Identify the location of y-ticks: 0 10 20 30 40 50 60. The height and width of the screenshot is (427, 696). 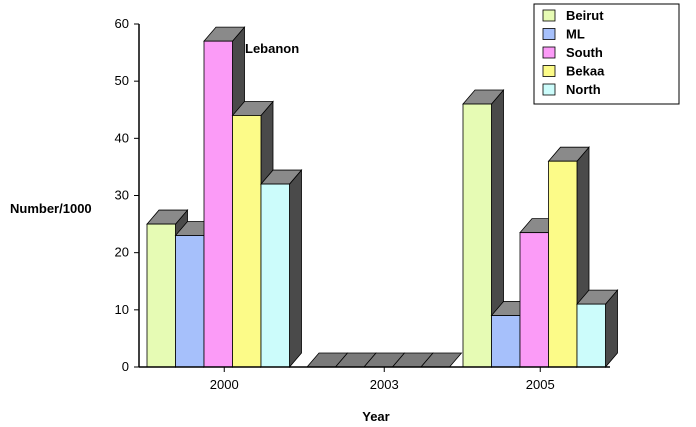
(127, 195).